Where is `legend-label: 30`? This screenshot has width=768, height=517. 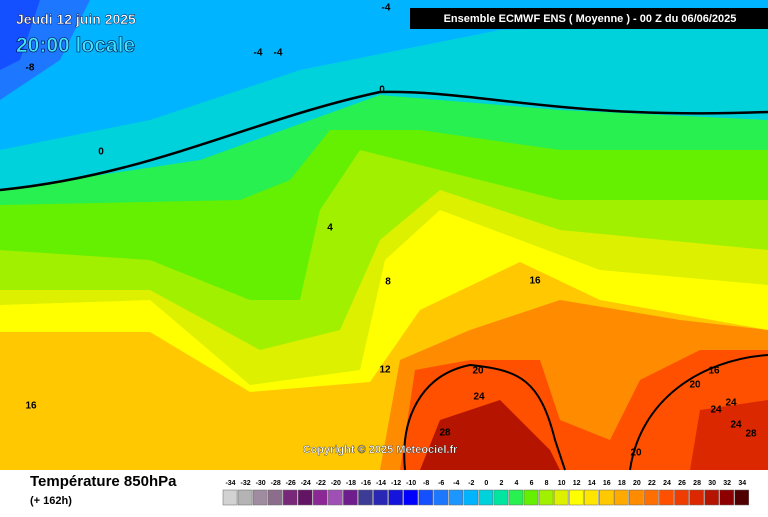 legend-label: 30 is located at coordinates (712, 483).